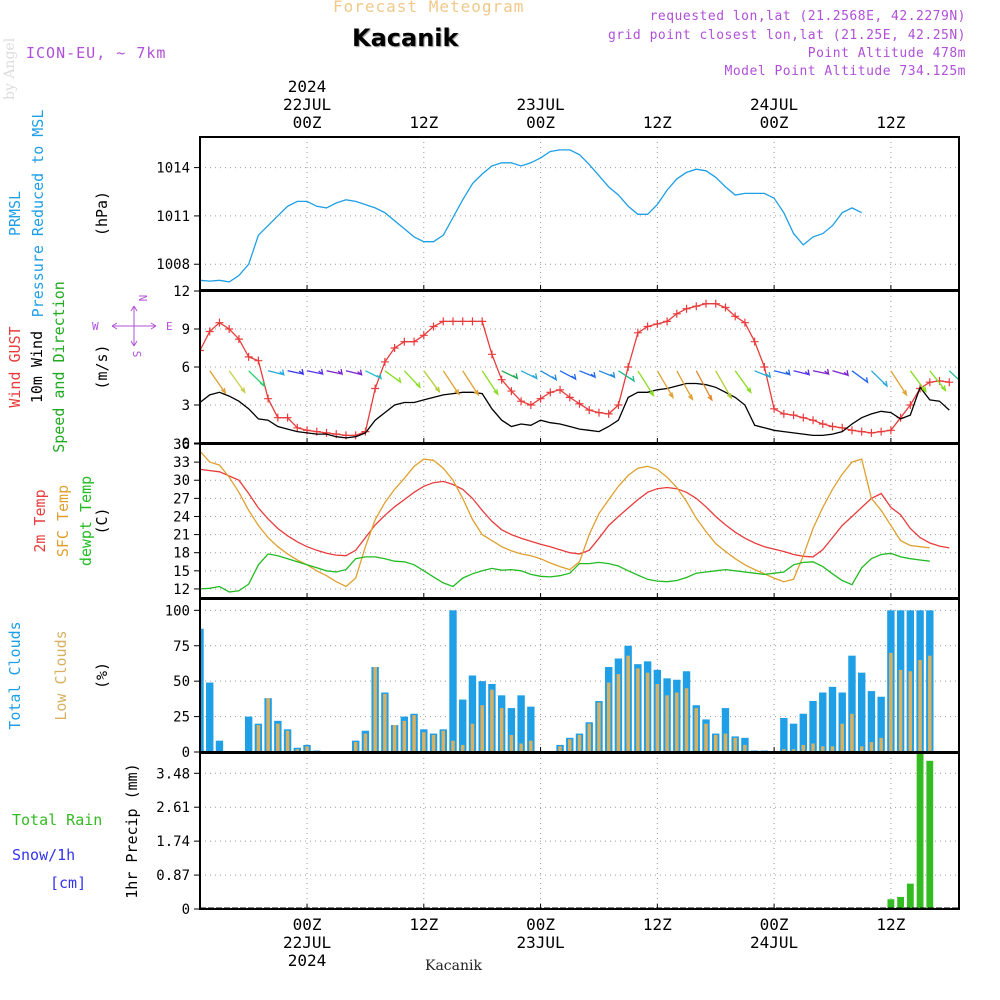  Describe the element at coordinates (307, 960) in the screenshot. I see `bottom-tick-label: 2024` at that location.